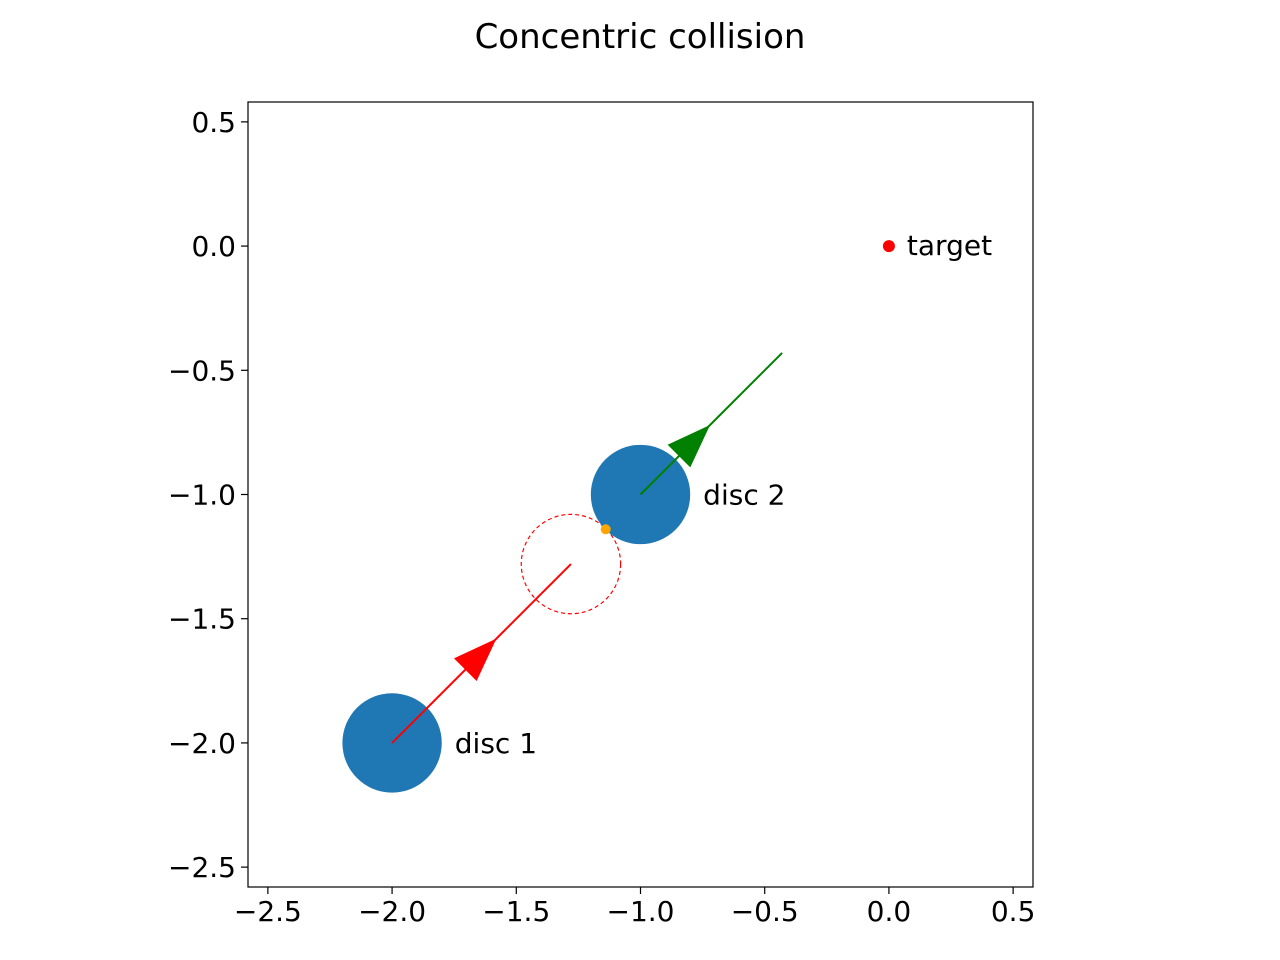 Image resolution: width=1280 pixels, height=960 pixels. I want to click on x-tick-label: −1.0, so click(641, 911).